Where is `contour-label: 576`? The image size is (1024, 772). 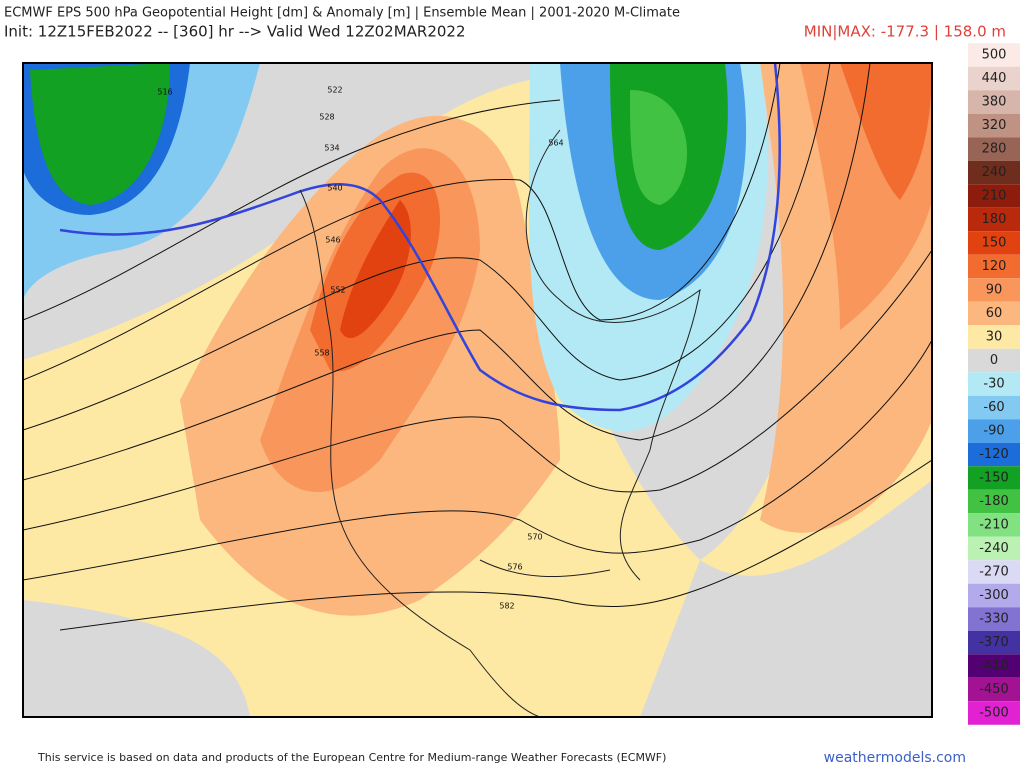
contour-label: 576 is located at coordinates (514, 567).